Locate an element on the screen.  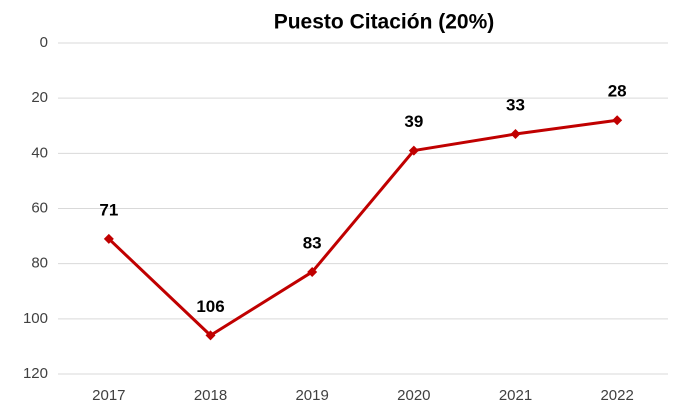
data-label: 71 is located at coordinates (108, 209).